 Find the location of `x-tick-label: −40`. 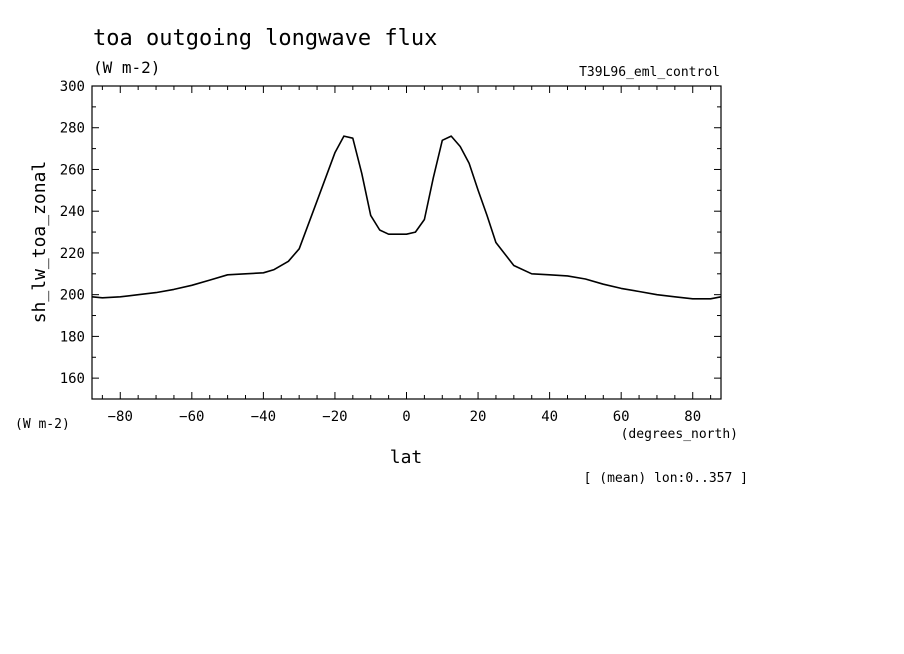

x-tick-label: −40 is located at coordinates (263, 417).